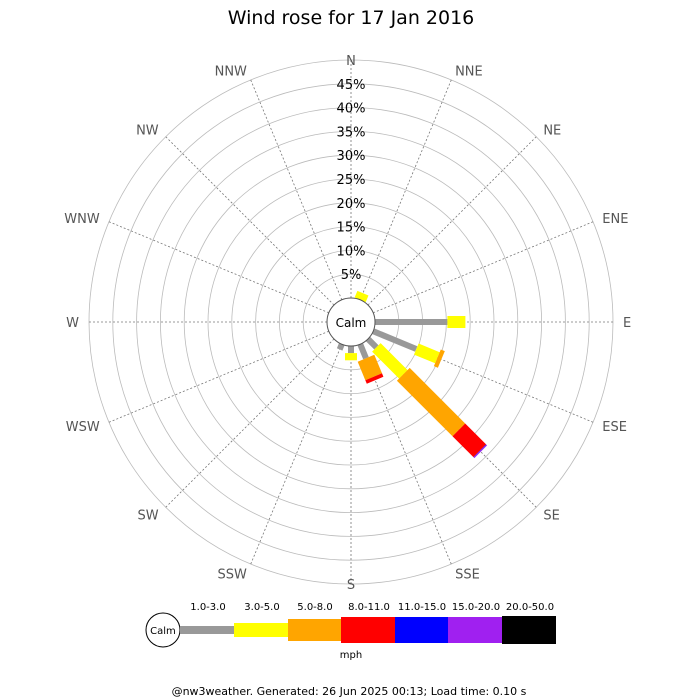  What do you see at coordinates (351, 204) in the screenshot?
I see `pct-label-20: 20%` at bounding box center [351, 204].